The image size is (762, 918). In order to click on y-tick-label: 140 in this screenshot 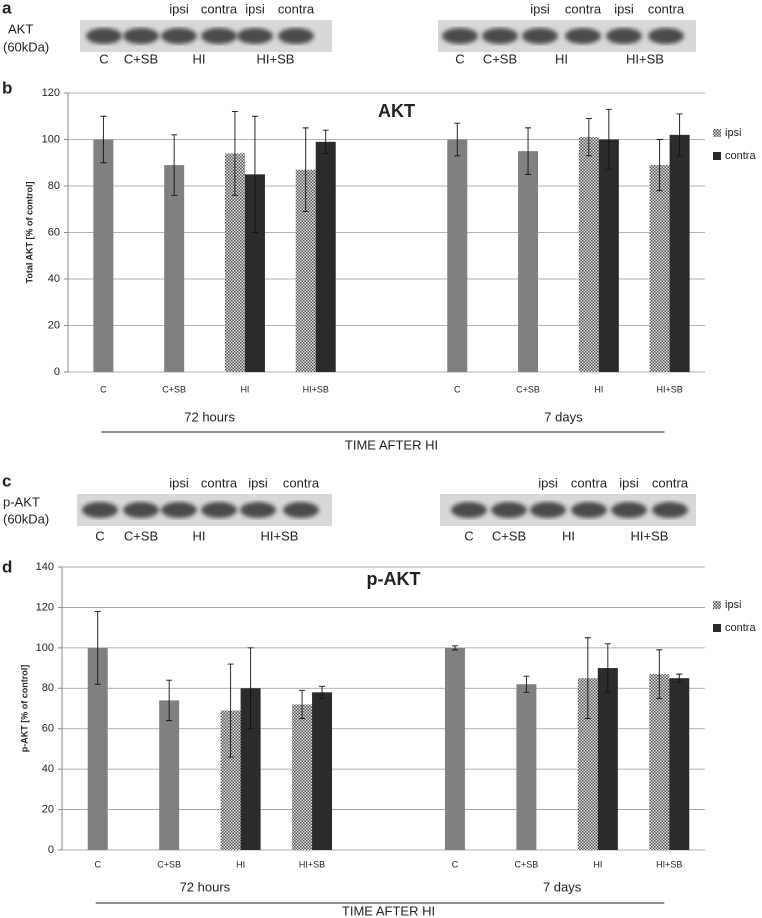, I will do `click(45, 567)`.